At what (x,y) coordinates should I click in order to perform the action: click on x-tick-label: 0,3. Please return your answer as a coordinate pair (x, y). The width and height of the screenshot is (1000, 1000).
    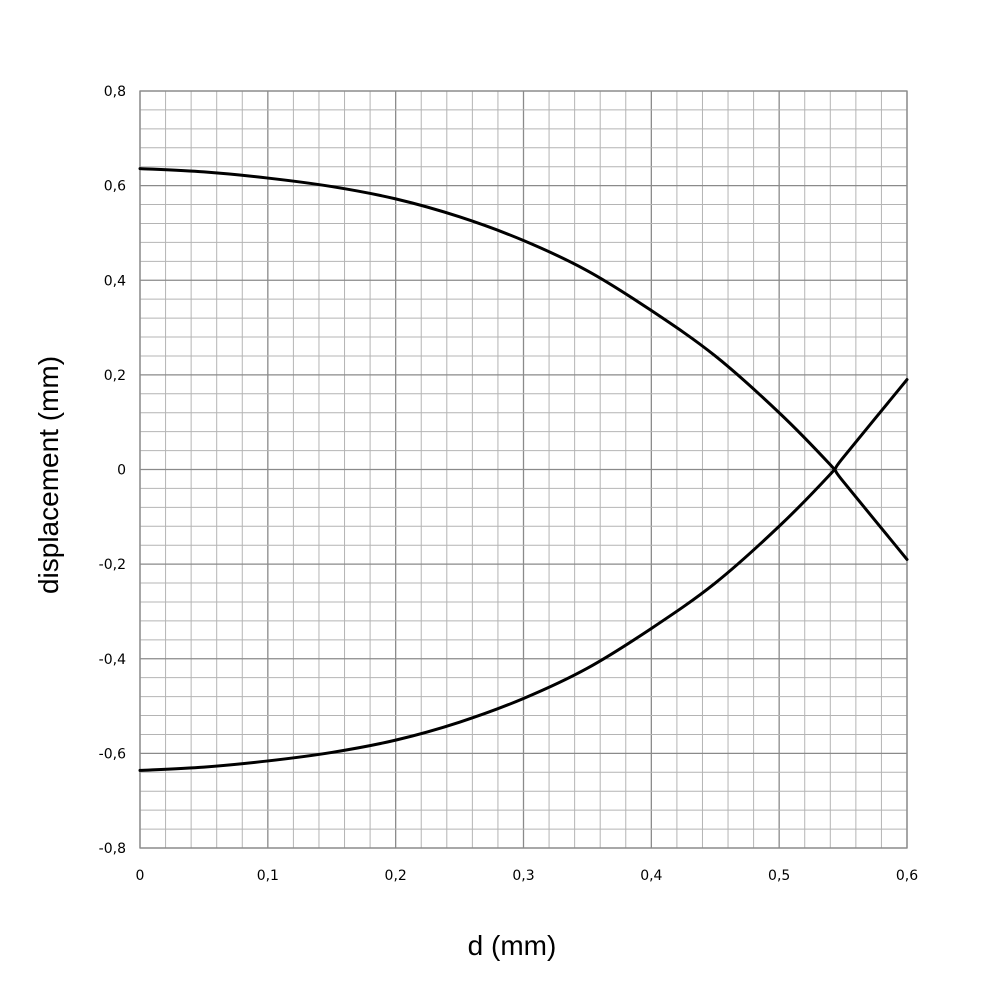
    Looking at the image, I should click on (523, 876).